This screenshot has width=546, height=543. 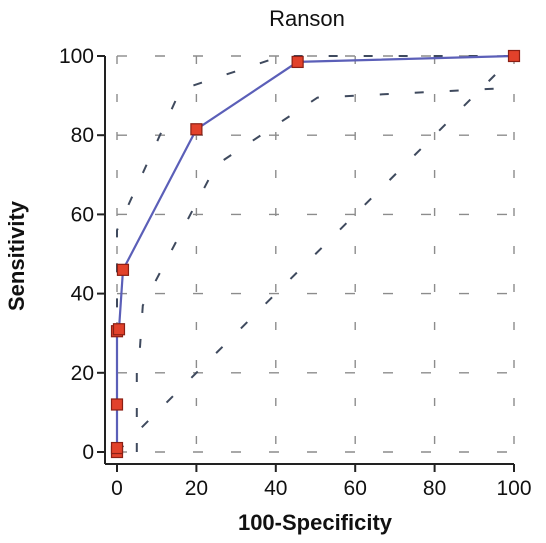 What do you see at coordinates (321, 488) in the screenshot?
I see `x-tick-labels: 0 20 40 60 80 100` at bounding box center [321, 488].